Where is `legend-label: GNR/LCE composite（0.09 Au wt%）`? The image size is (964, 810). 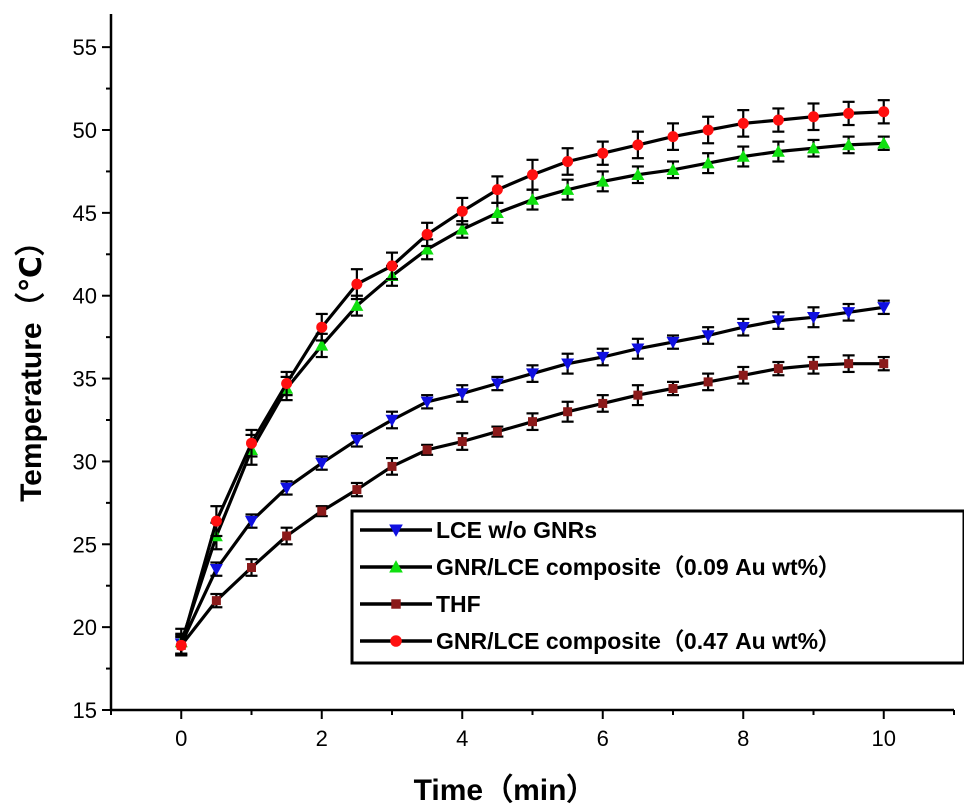
legend-label: GNR/LCE composite（0.09 Au wt%） is located at coordinates (638, 567).